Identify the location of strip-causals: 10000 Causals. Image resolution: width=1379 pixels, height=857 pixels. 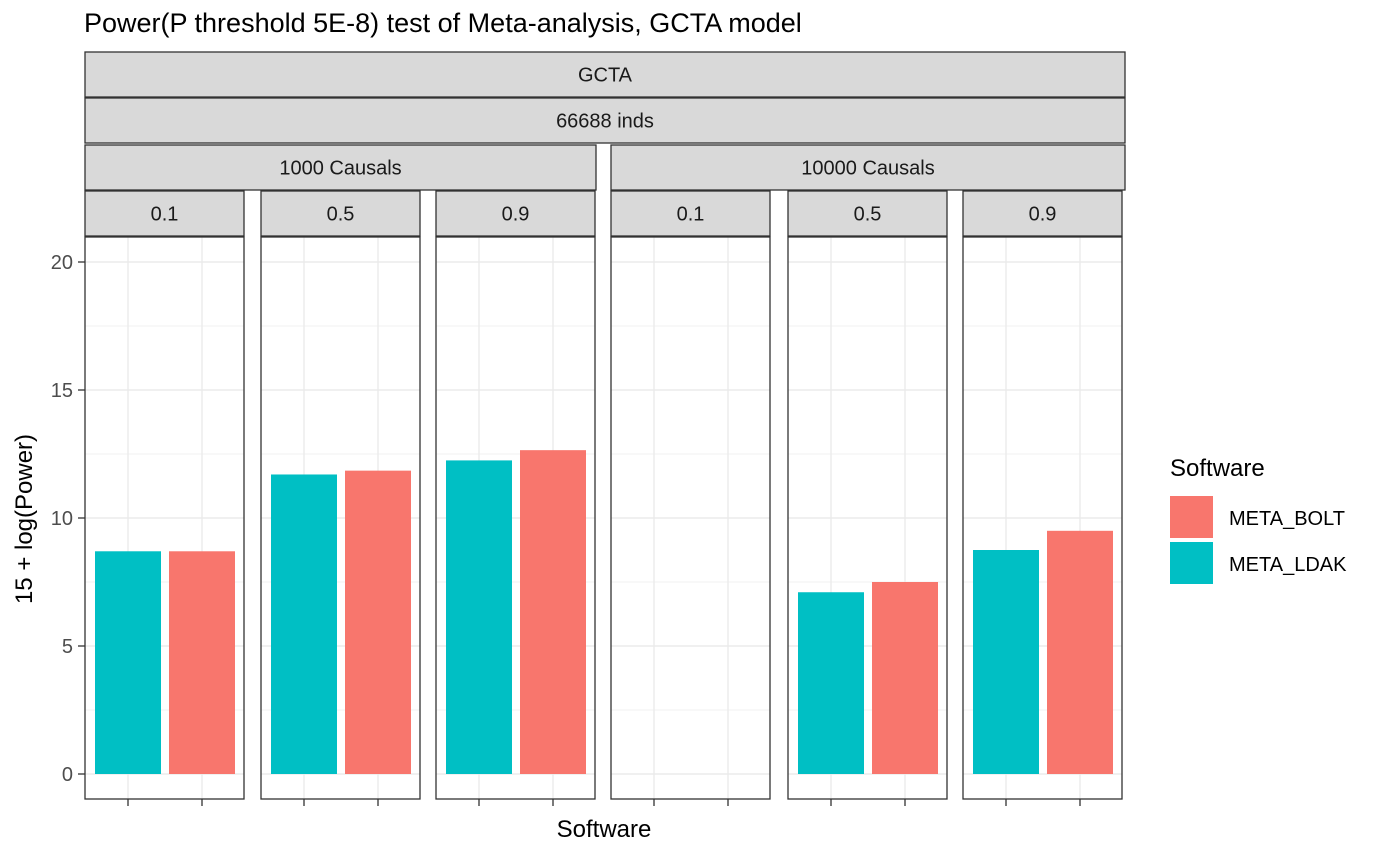
(867, 169).